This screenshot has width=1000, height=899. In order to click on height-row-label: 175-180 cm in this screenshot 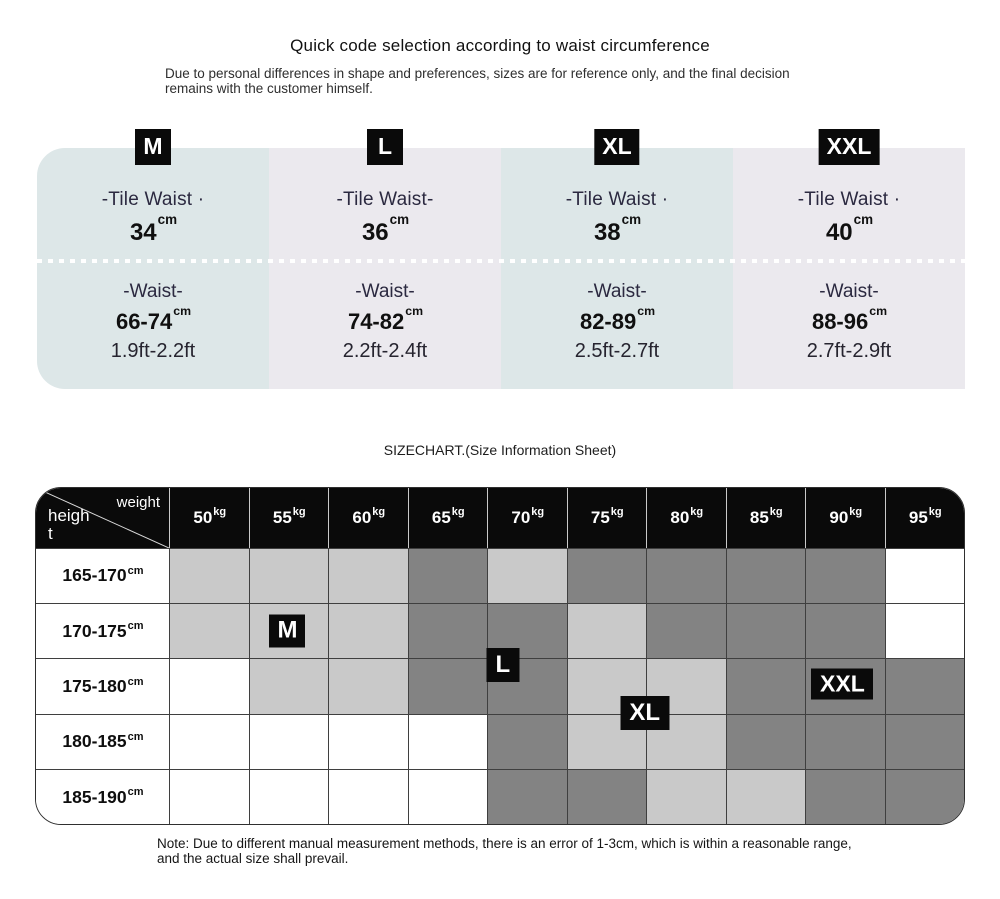, I will do `click(102, 686)`.